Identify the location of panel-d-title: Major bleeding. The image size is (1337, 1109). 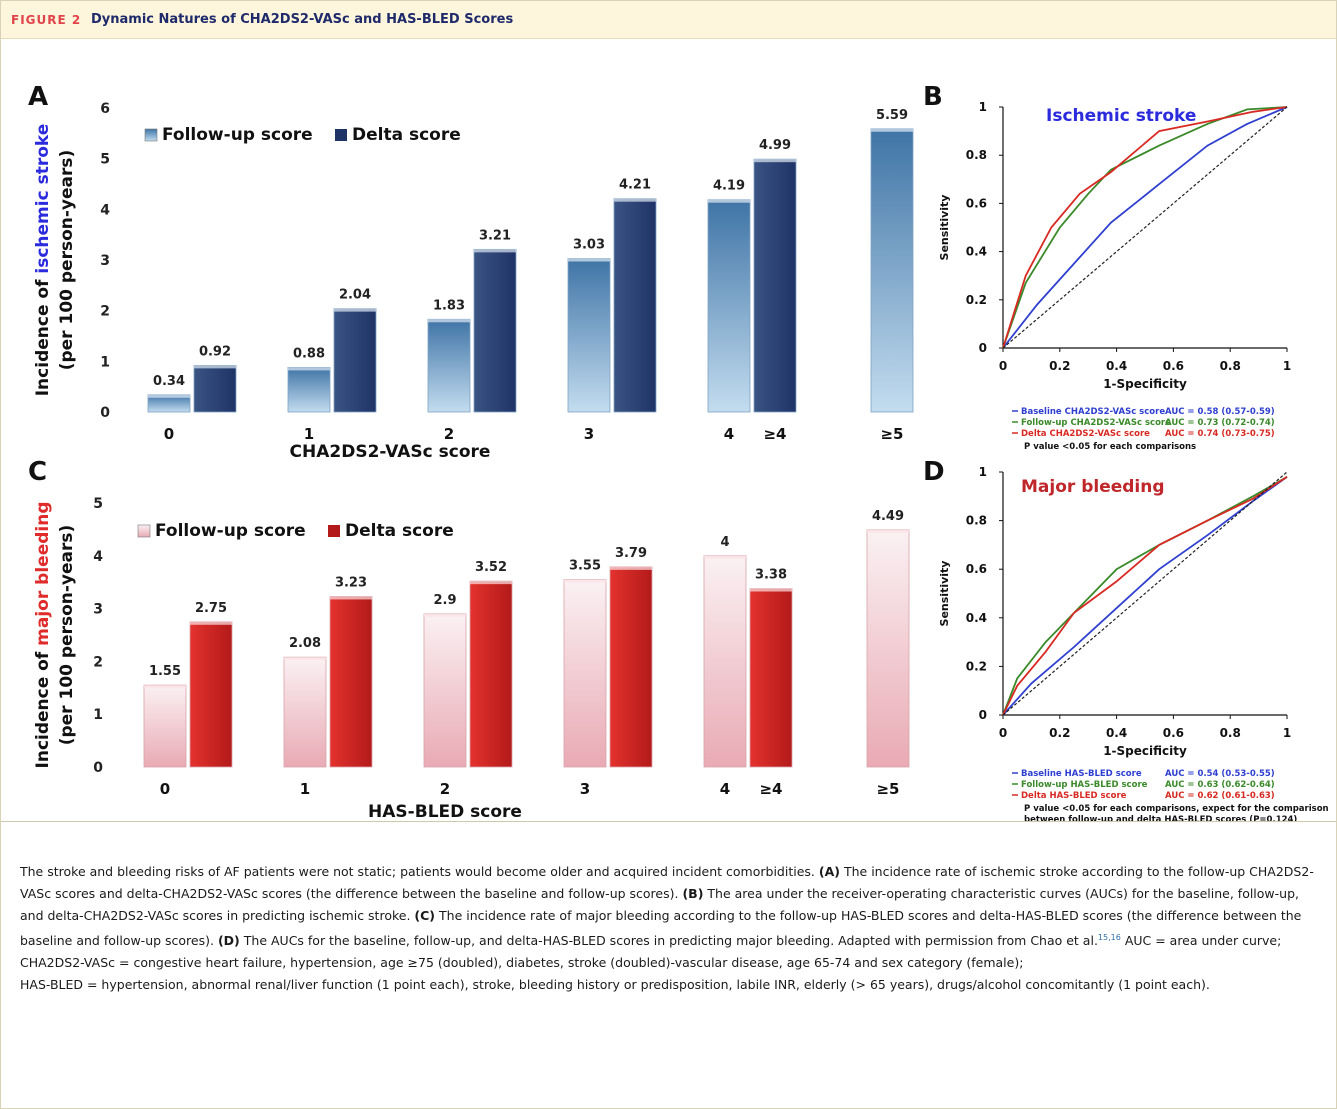
(1093, 487).